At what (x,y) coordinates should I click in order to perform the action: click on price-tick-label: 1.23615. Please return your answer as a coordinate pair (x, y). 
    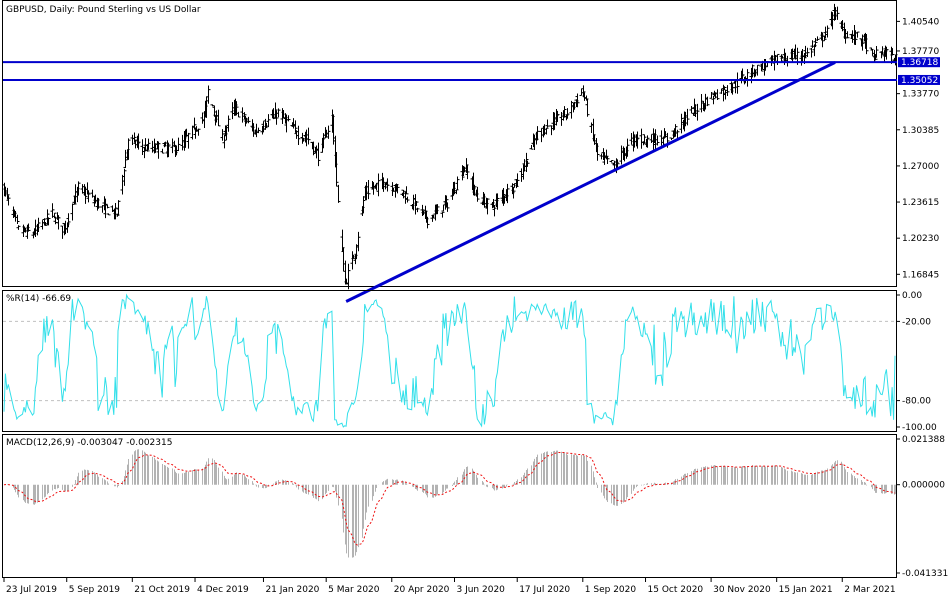
    Looking at the image, I should click on (920, 203).